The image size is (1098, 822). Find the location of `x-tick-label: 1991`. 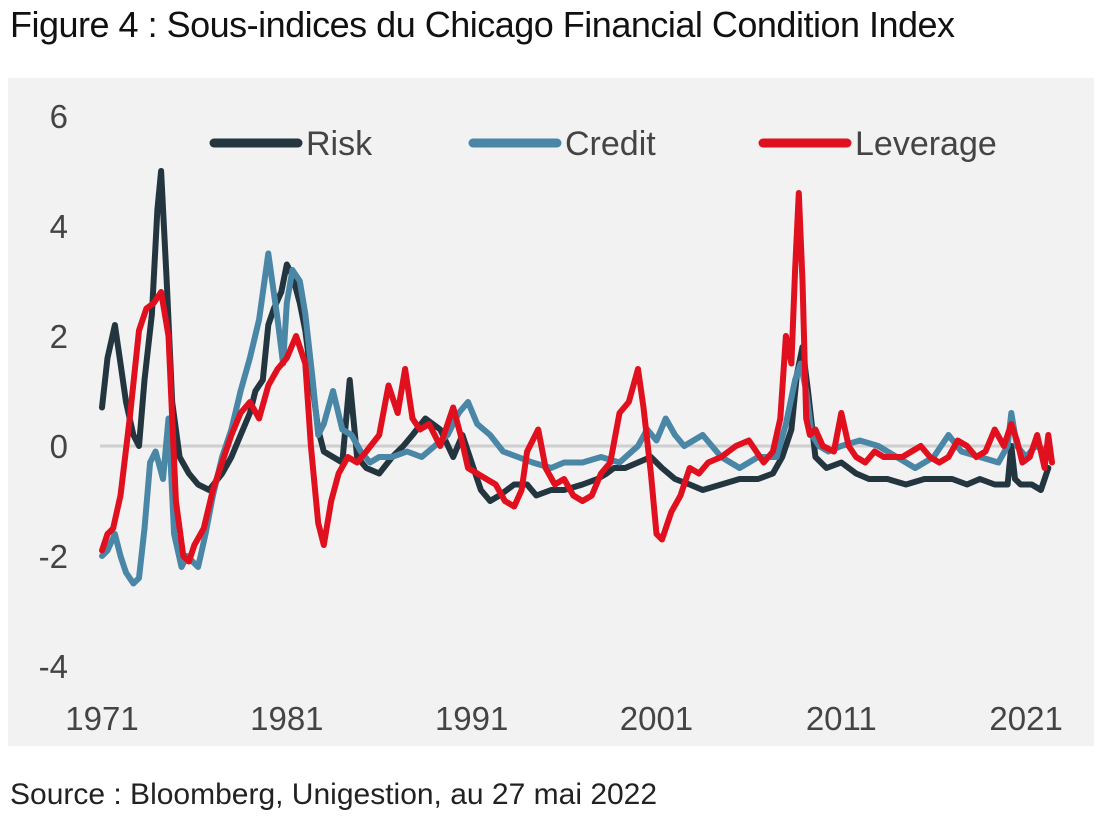

x-tick-label: 1991 is located at coordinates (471, 718).